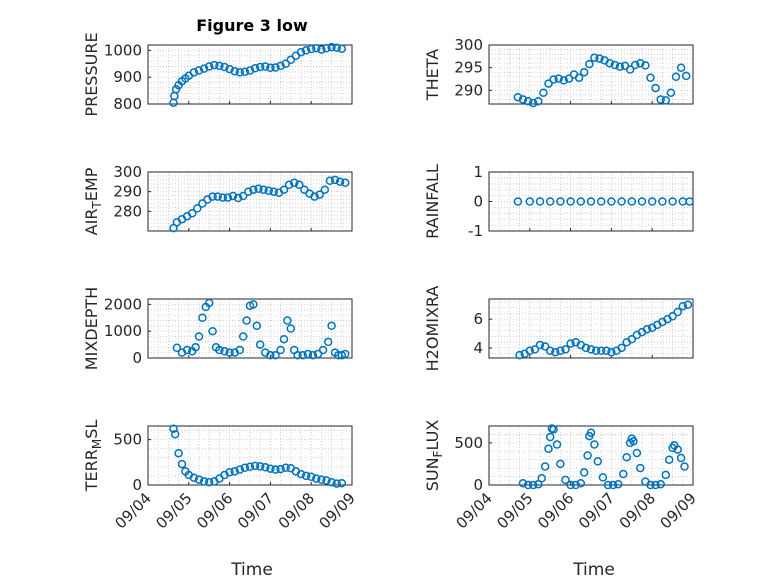 Image resolution: width=778 pixels, height=583 pixels. What do you see at coordinates (127, 77) in the screenshot?
I see `y-tick-label: 900` at bounding box center [127, 77].